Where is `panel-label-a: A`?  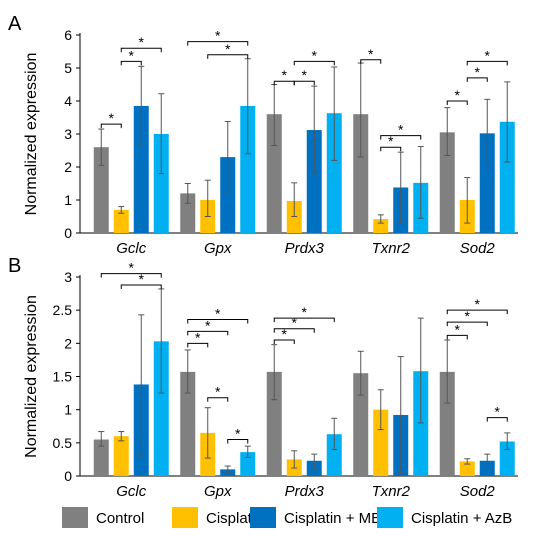
panel-label-a: A is located at coordinates (15, 24).